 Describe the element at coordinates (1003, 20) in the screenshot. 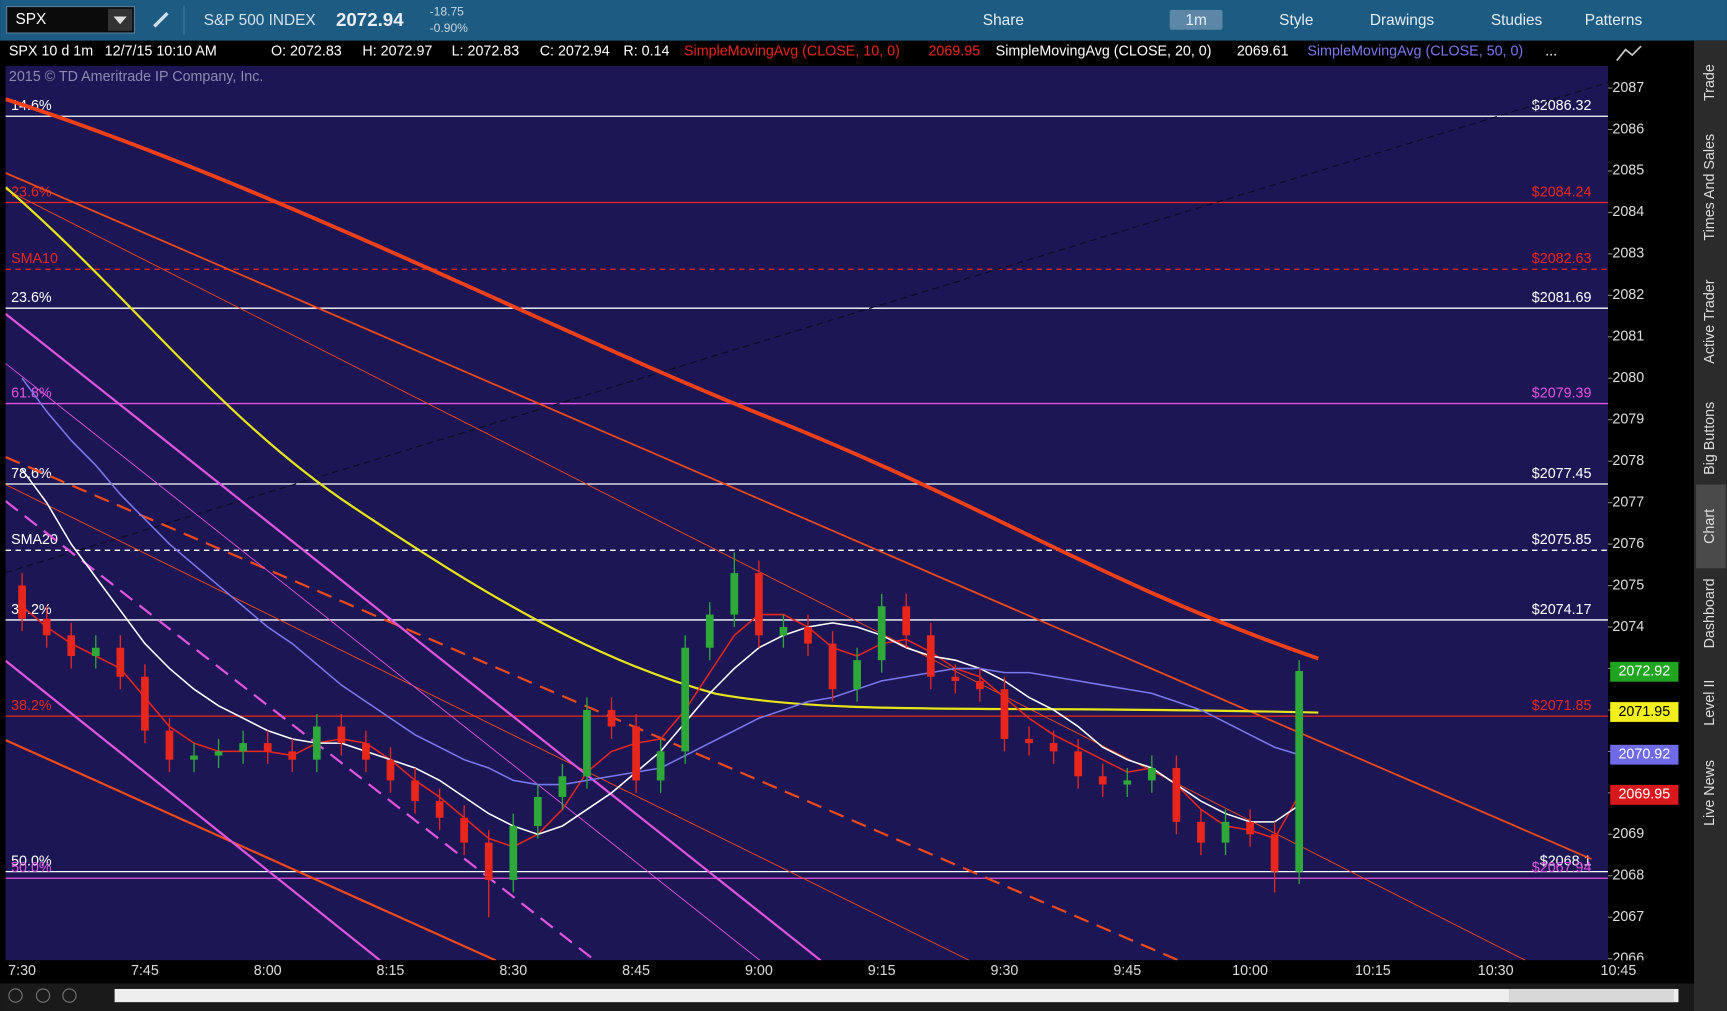

I see `toolbar-button: Share` at that location.